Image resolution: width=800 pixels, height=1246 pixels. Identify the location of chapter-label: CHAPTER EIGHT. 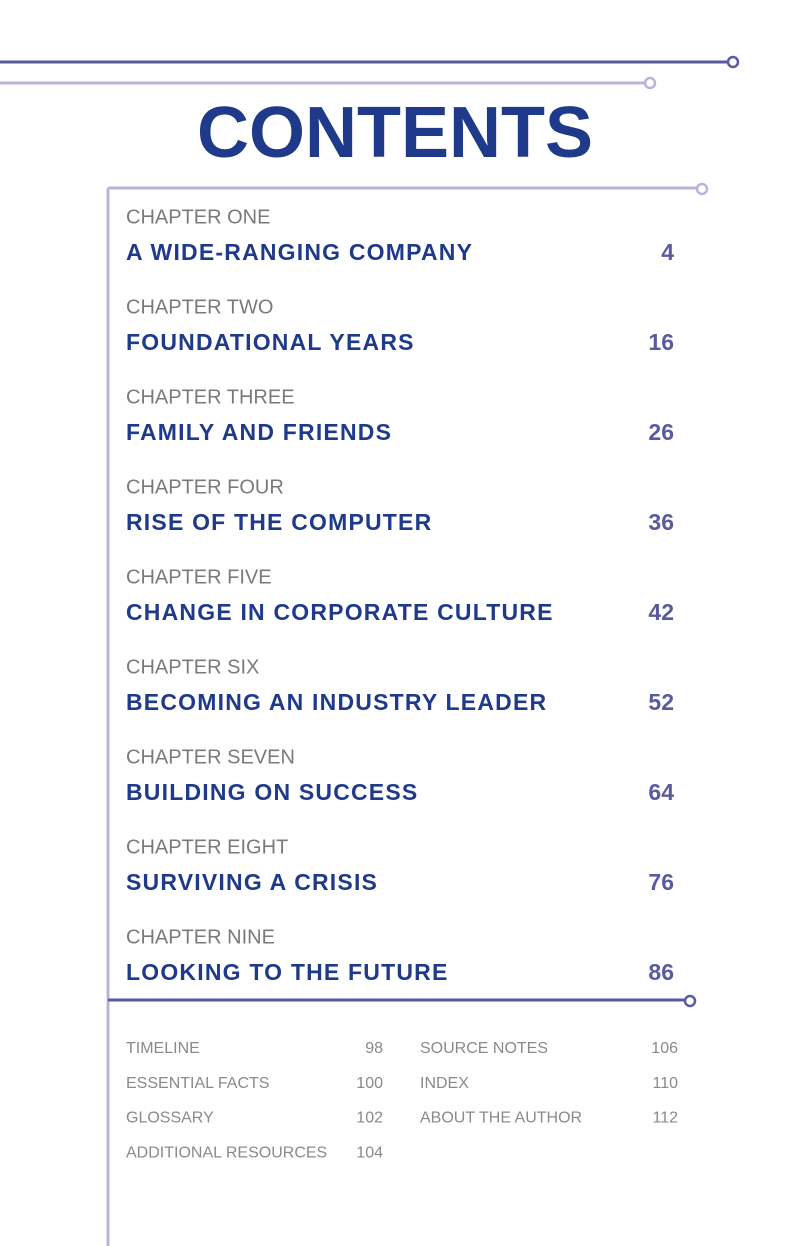
(207, 847).